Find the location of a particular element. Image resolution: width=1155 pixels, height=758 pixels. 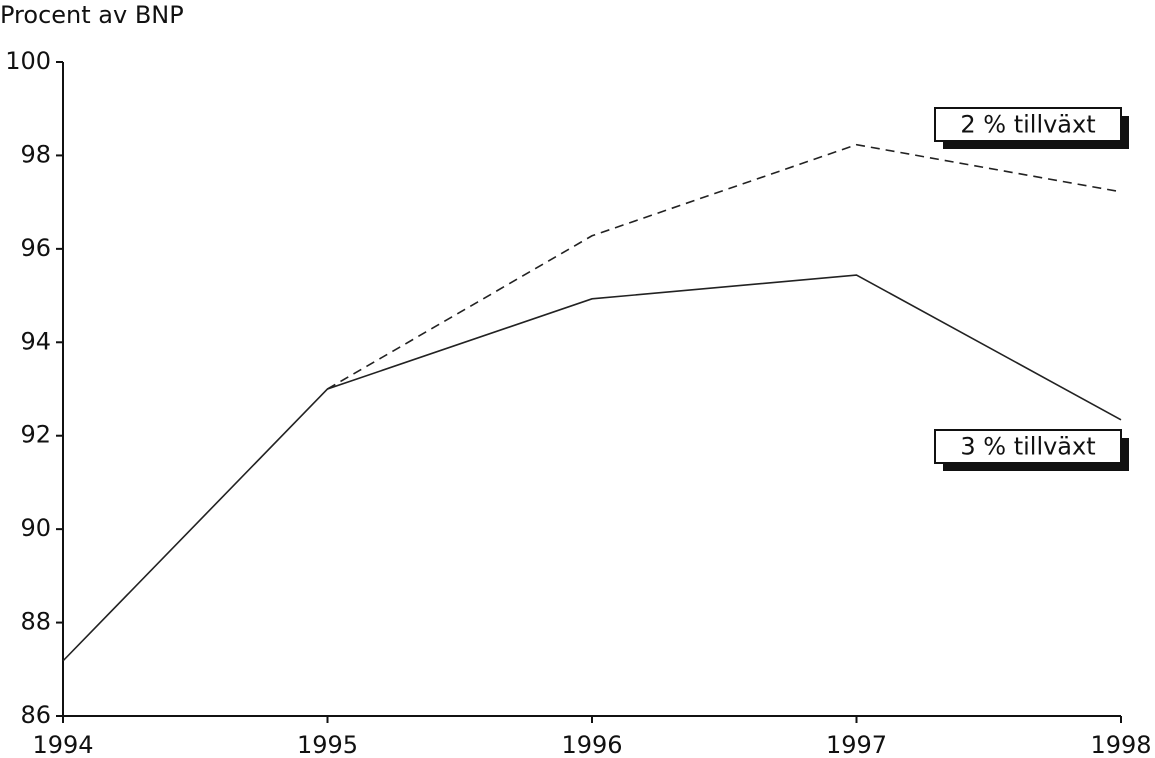

x-tick-label: 1994 is located at coordinates (62, 744).